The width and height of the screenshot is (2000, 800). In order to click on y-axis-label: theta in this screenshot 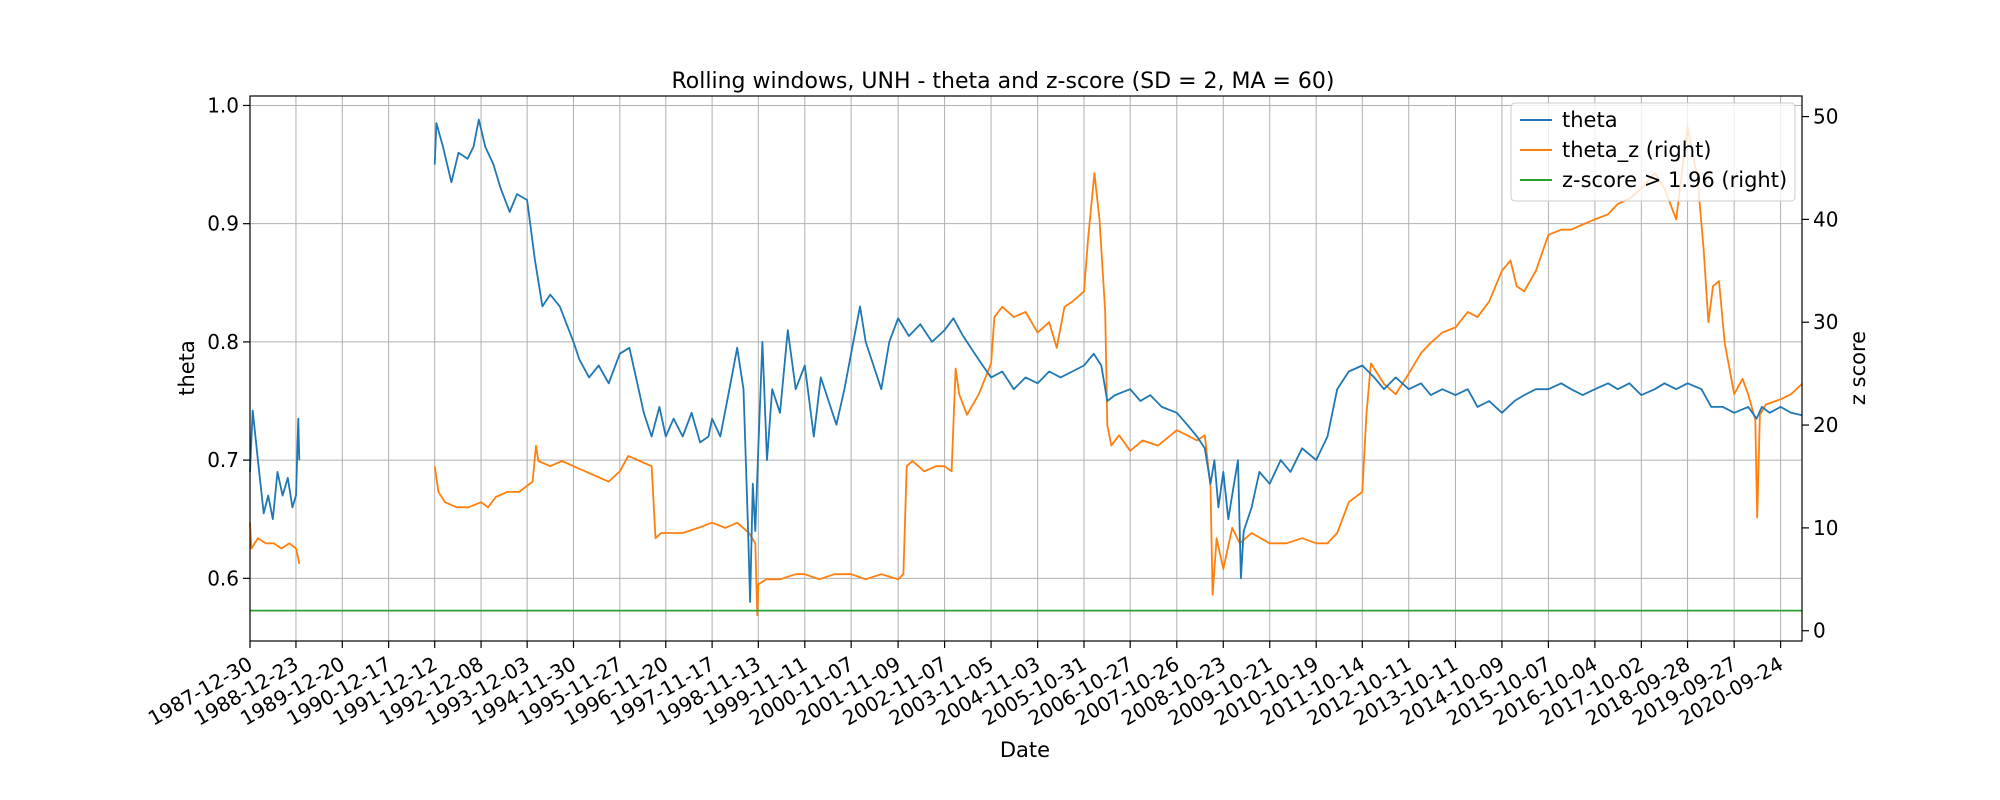, I will do `click(187, 368)`.